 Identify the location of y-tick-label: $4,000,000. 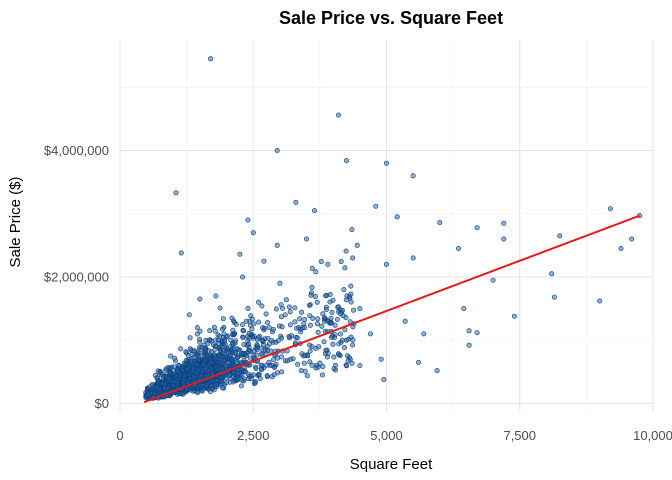
(76, 150).